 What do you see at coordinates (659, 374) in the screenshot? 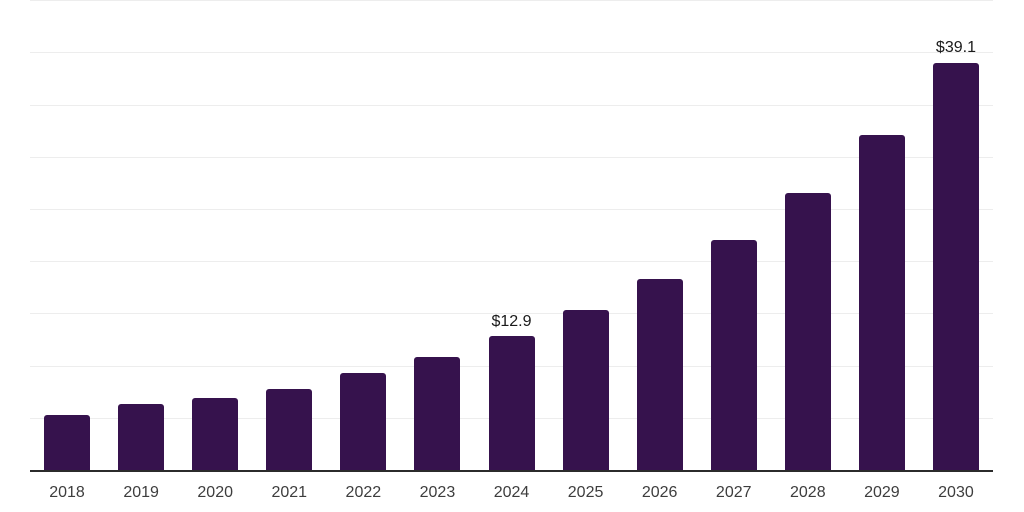
I see `bar-2026` at bounding box center [659, 374].